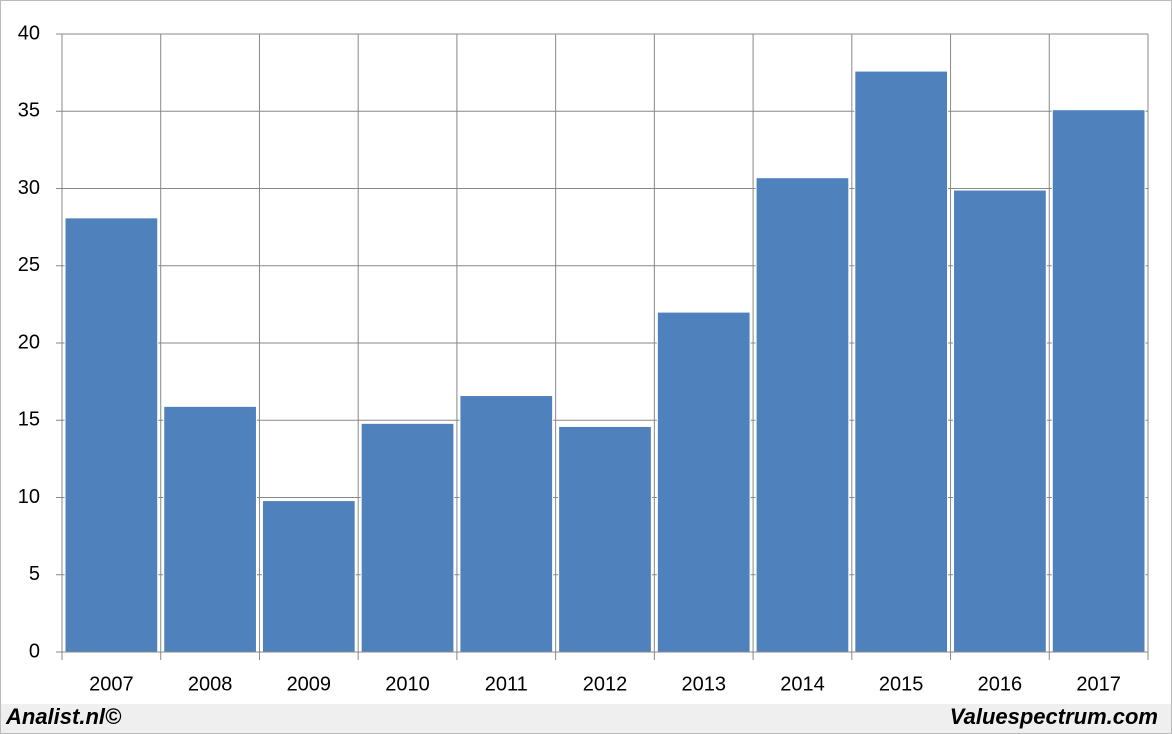 This screenshot has height=734, width=1172. What do you see at coordinates (63, 716) in the screenshot?
I see `footer-left: Analist.nl©` at bounding box center [63, 716].